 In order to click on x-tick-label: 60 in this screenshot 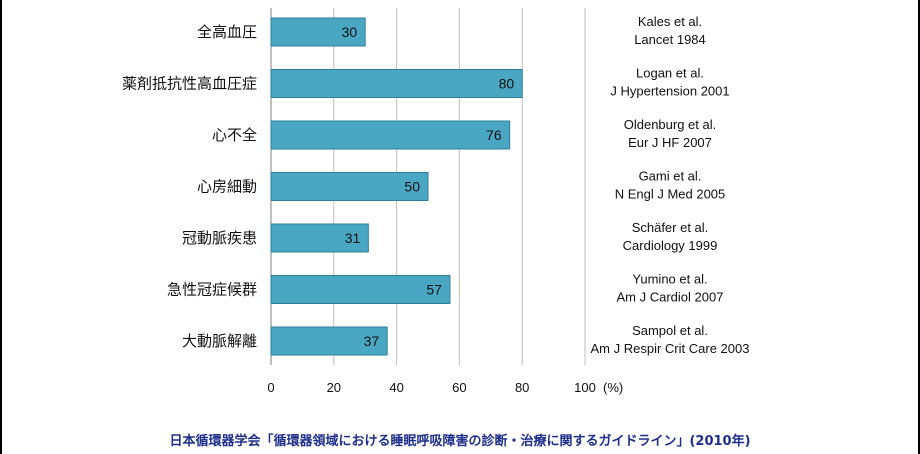, I will do `click(459, 387)`.